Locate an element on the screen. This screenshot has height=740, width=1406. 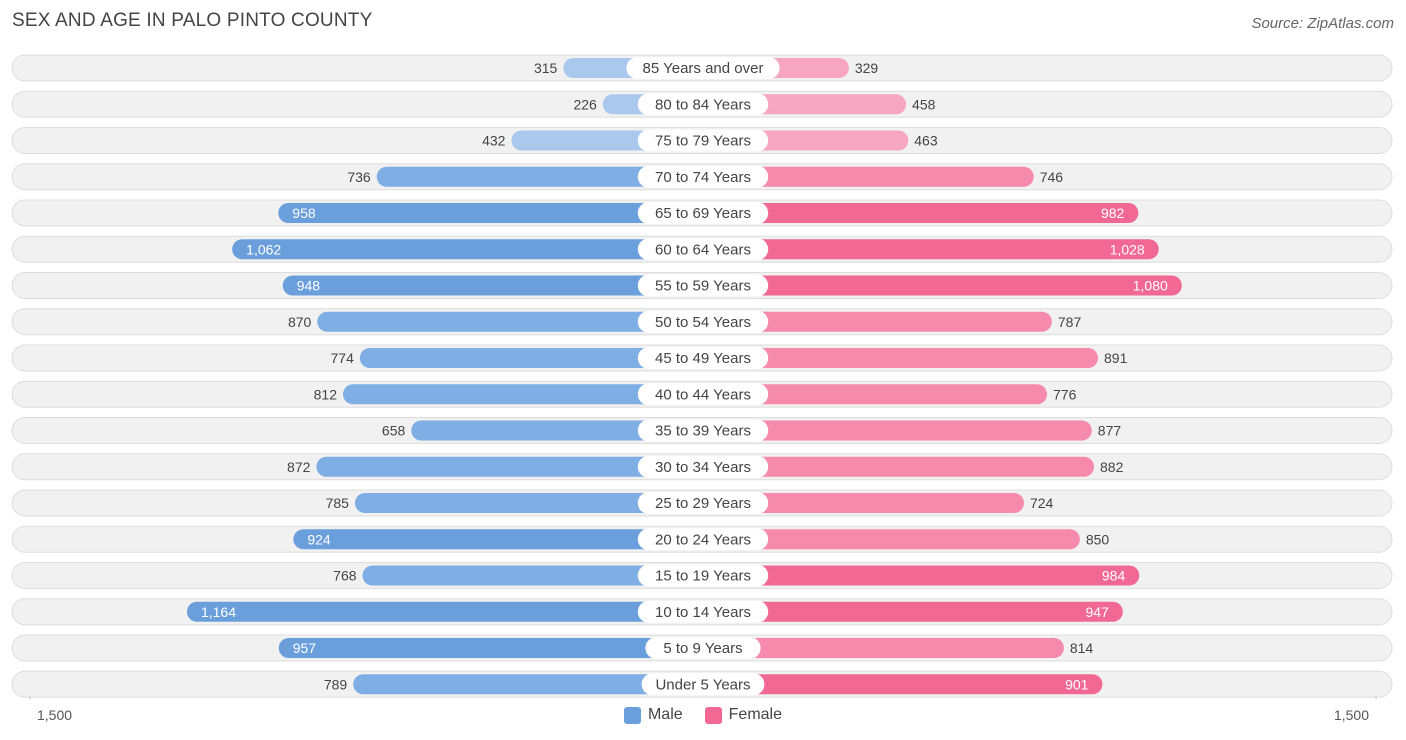
male-bar-45-to-49-years is located at coordinates (531, 358).